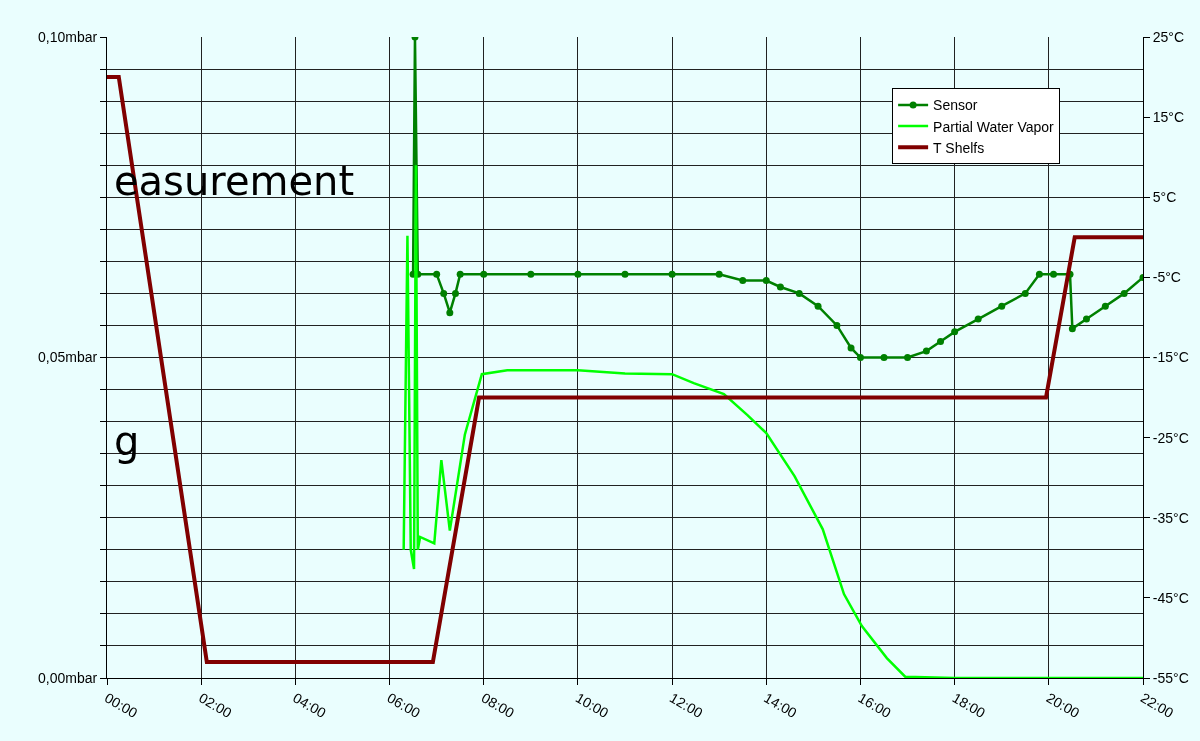 Image resolution: width=1200 pixels, height=741 pixels. I want to click on y2-tick-label: -25°C, so click(1170, 437).